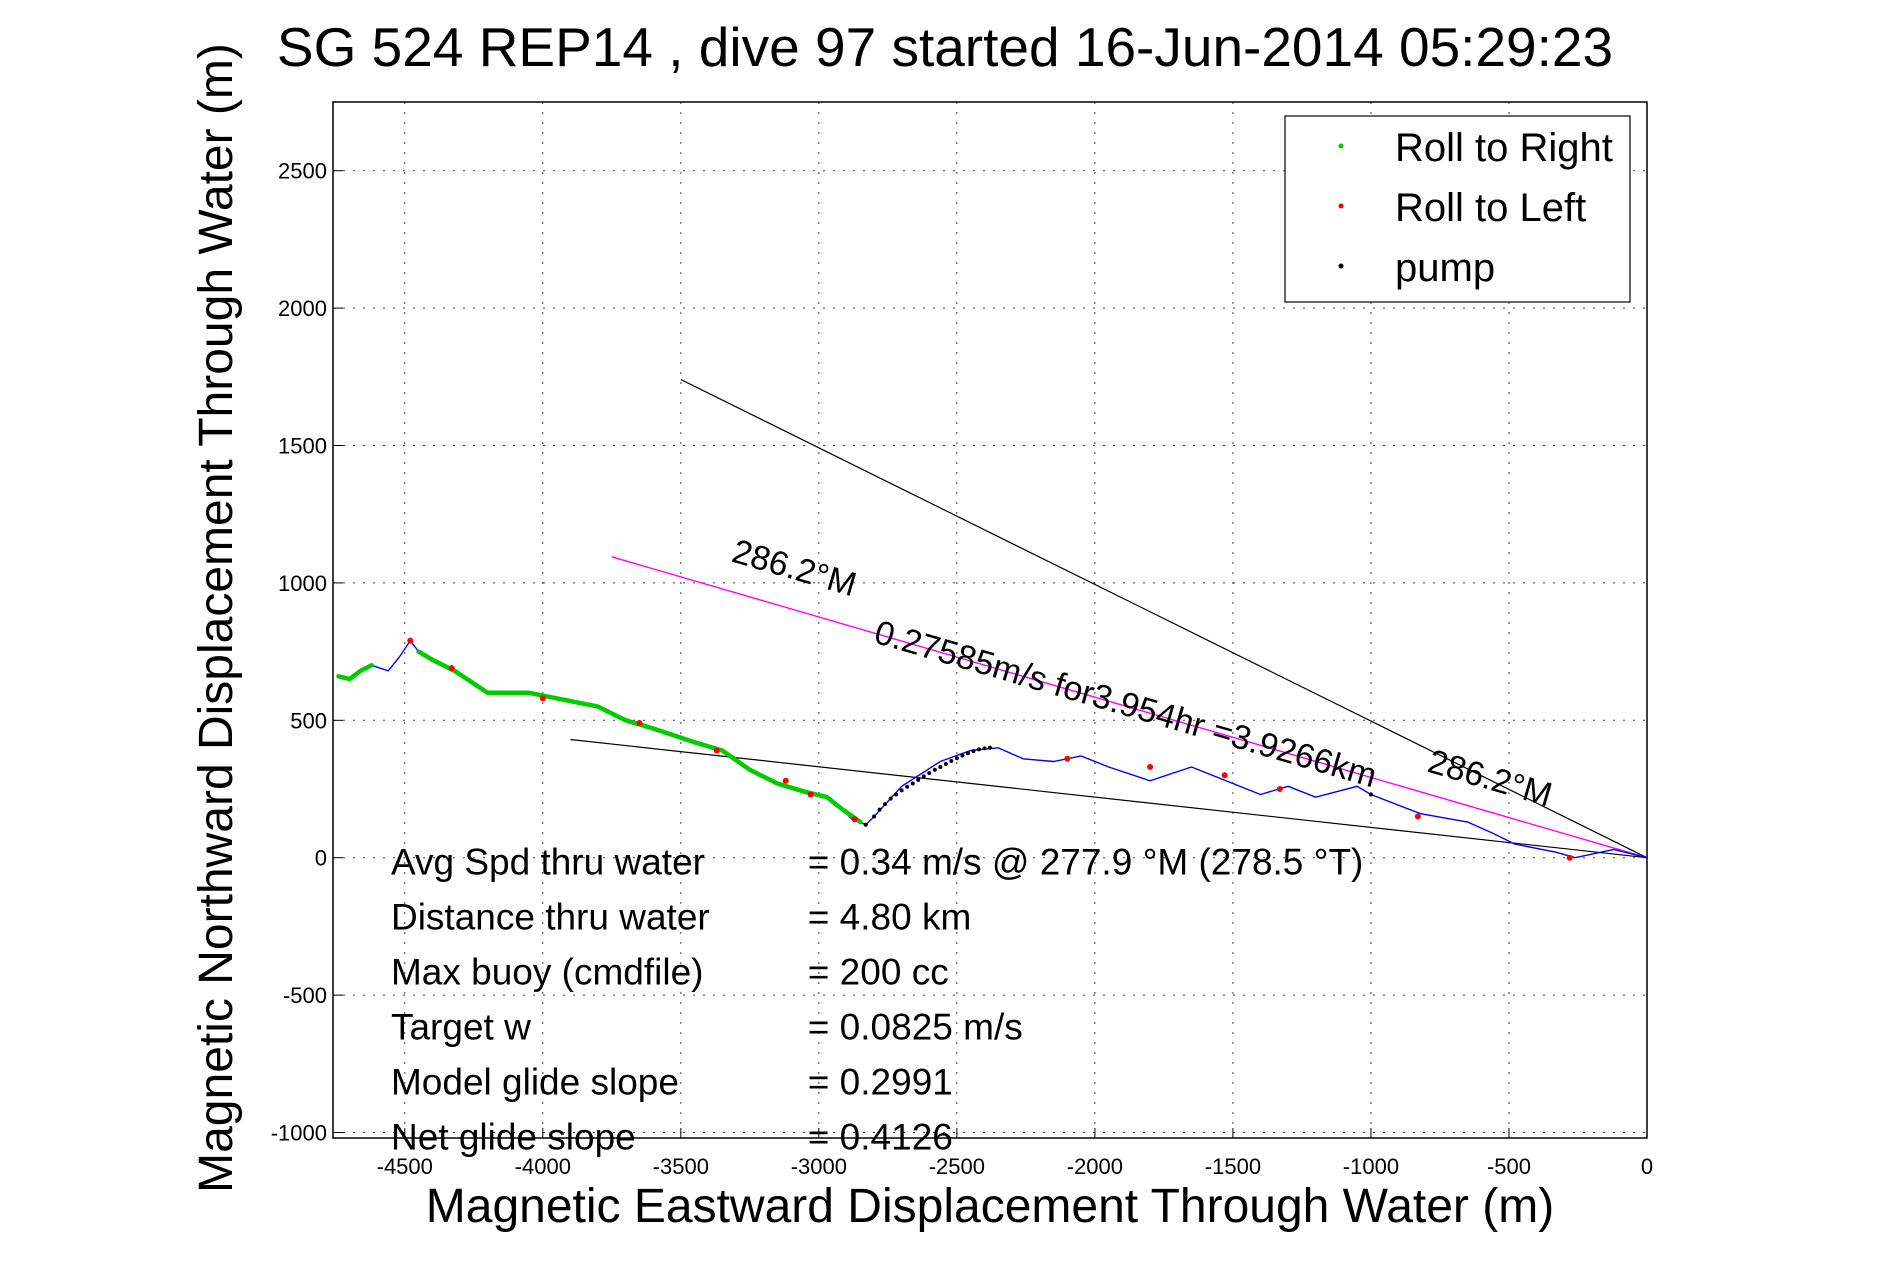  What do you see at coordinates (308, 720) in the screenshot?
I see `y-tick-label: 500` at bounding box center [308, 720].